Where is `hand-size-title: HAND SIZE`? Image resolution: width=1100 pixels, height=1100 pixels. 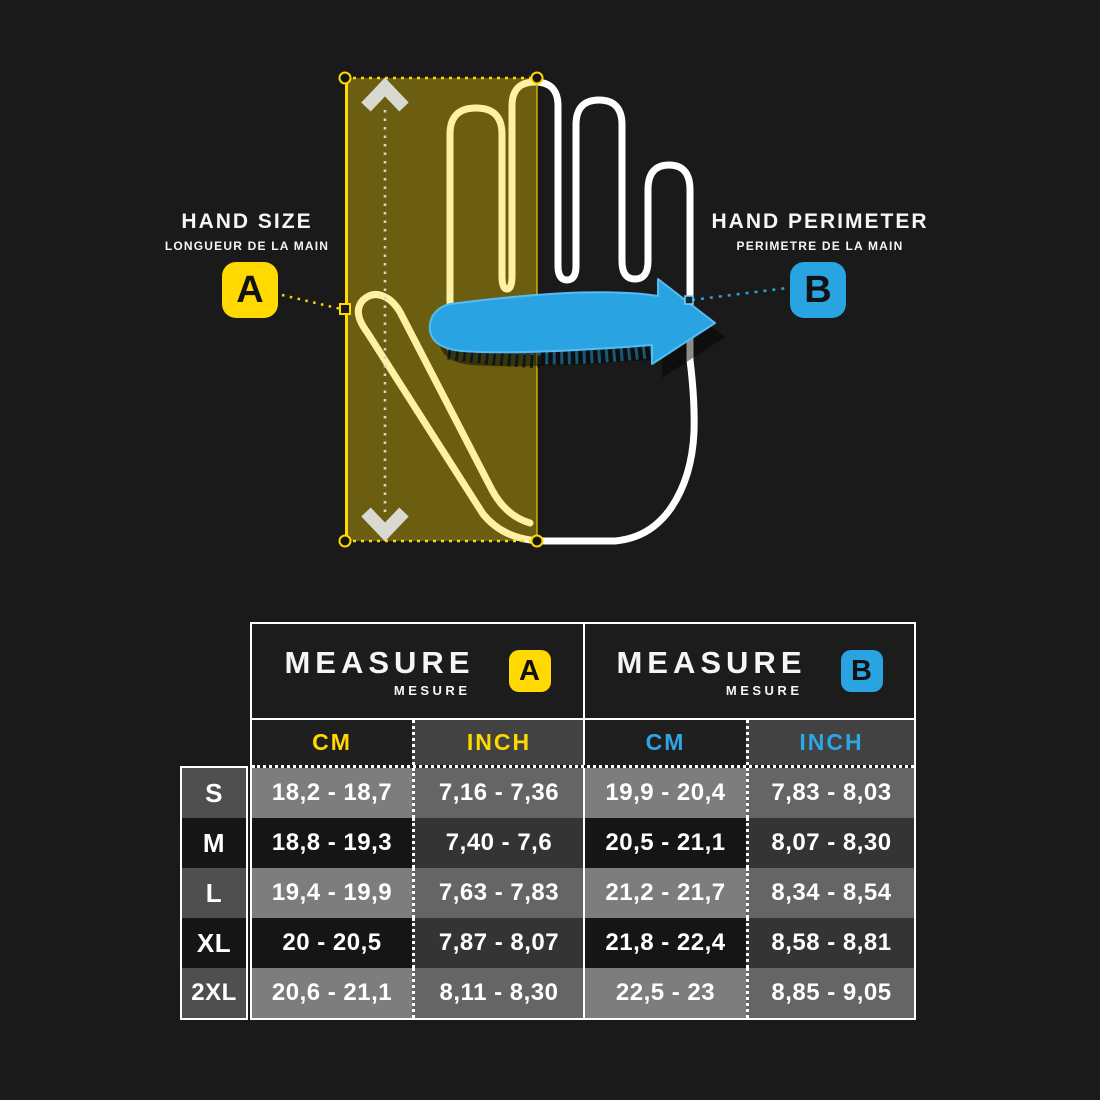 hand-size-title: HAND SIZE is located at coordinates (247, 221).